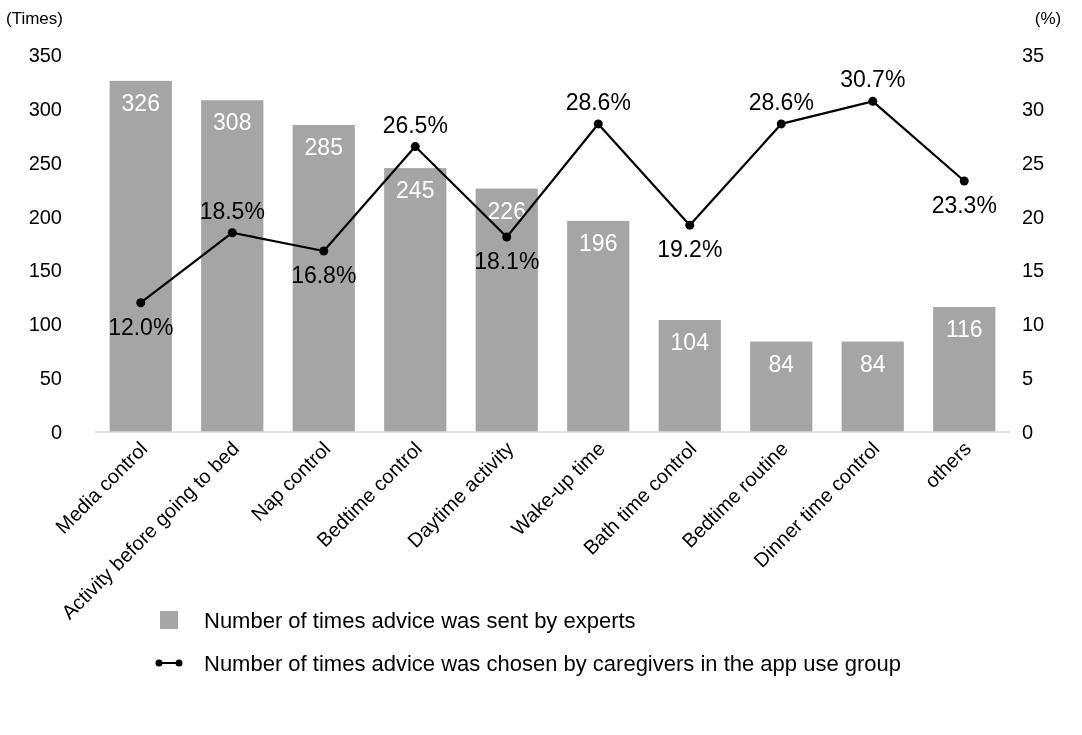 This screenshot has height=735, width=1082. I want to click on y2-tick-label: 15, so click(1033, 270).